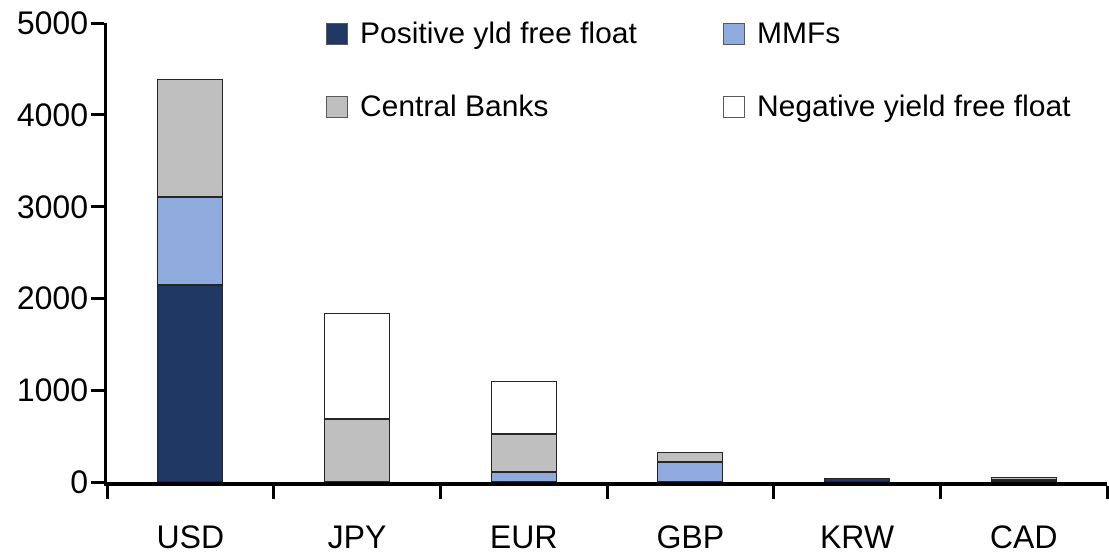 The width and height of the screenshot is (1109, 556). Describe the element at coordinates (357, 537) in the screenshot. I see `x-axis-category-label-jpy: JPY` at that location.